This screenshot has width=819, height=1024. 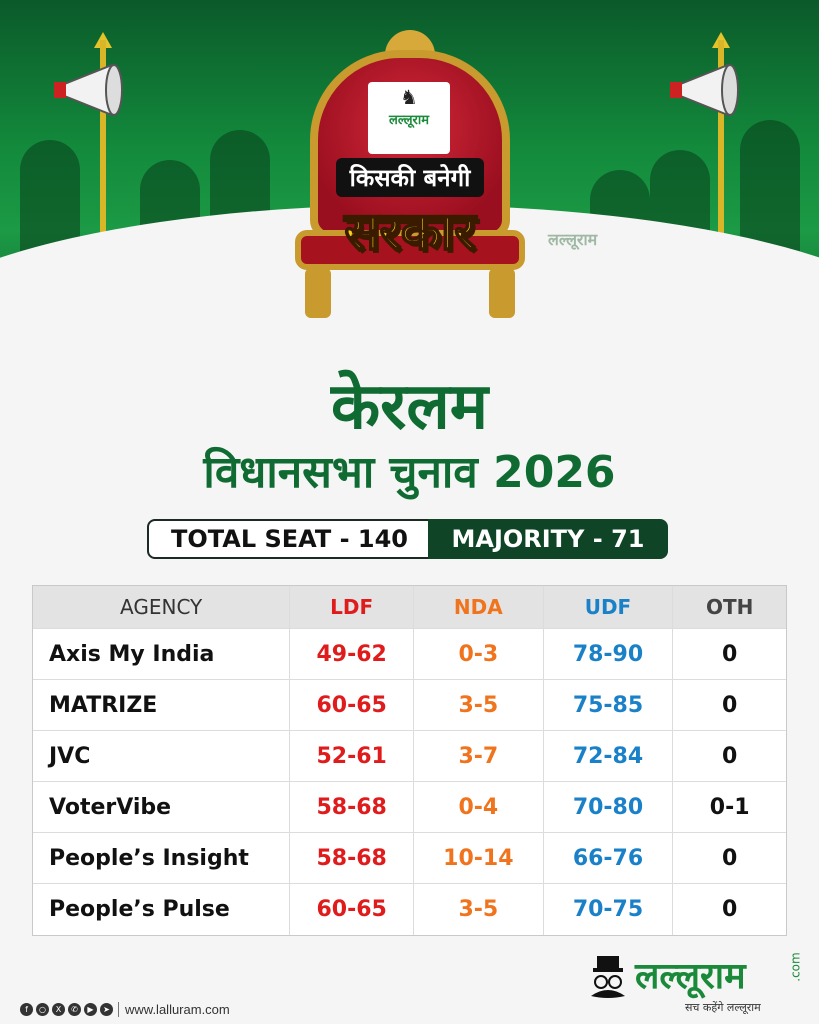 I want to click on nda-cell: 0-4, so click(x=479, y=807).